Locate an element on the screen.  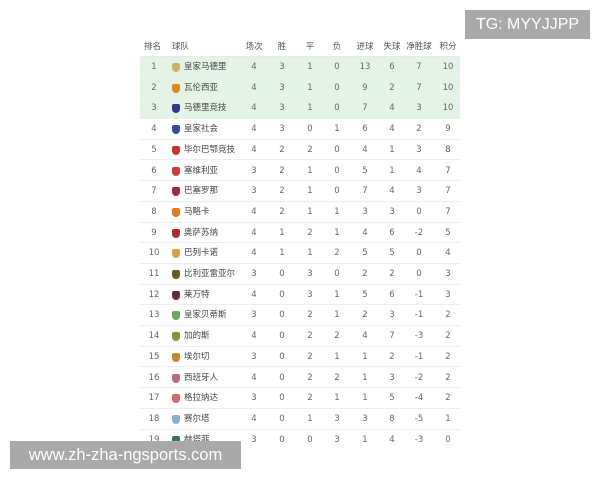
lost-cell: 3 is located at coordinates (337, 418).